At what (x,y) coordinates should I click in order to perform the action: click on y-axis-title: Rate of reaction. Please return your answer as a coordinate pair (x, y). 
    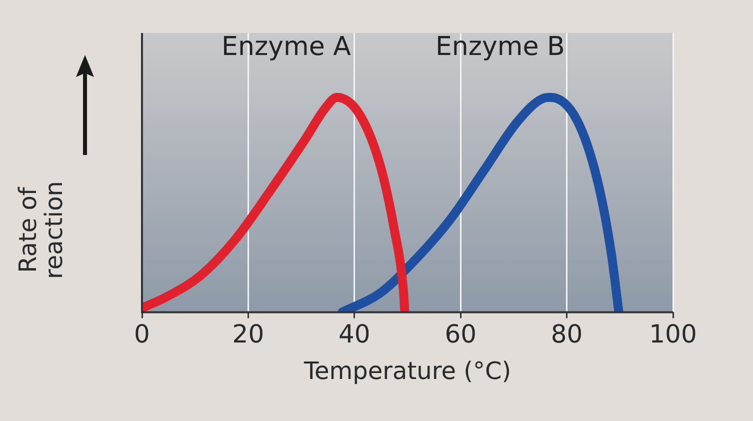
    Looking at the image, I should click on (41, 230).